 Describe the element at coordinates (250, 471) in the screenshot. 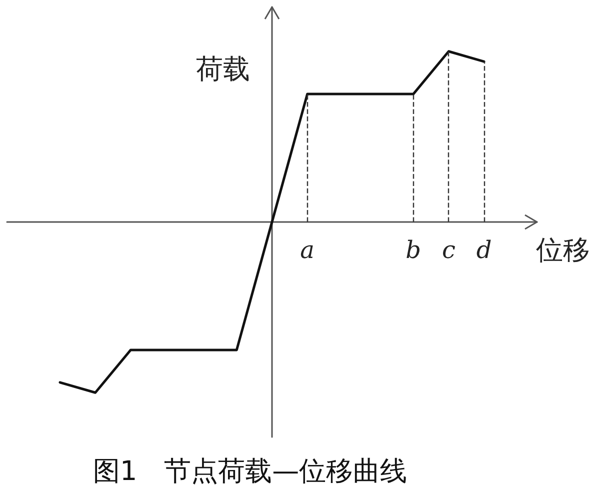

I see `text: 图1 节点荷载—位移曲线` at that location.